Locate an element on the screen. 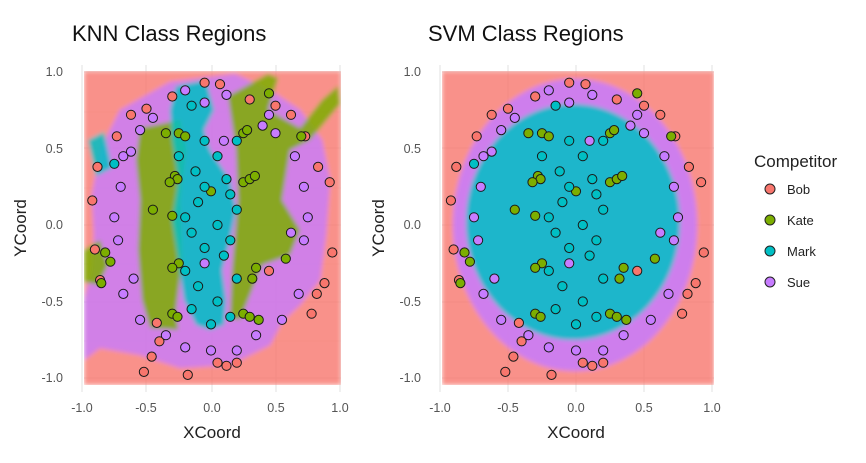 The image size is (866, 463). legend-label-sue: Sue is located at coordinates (798, 282).